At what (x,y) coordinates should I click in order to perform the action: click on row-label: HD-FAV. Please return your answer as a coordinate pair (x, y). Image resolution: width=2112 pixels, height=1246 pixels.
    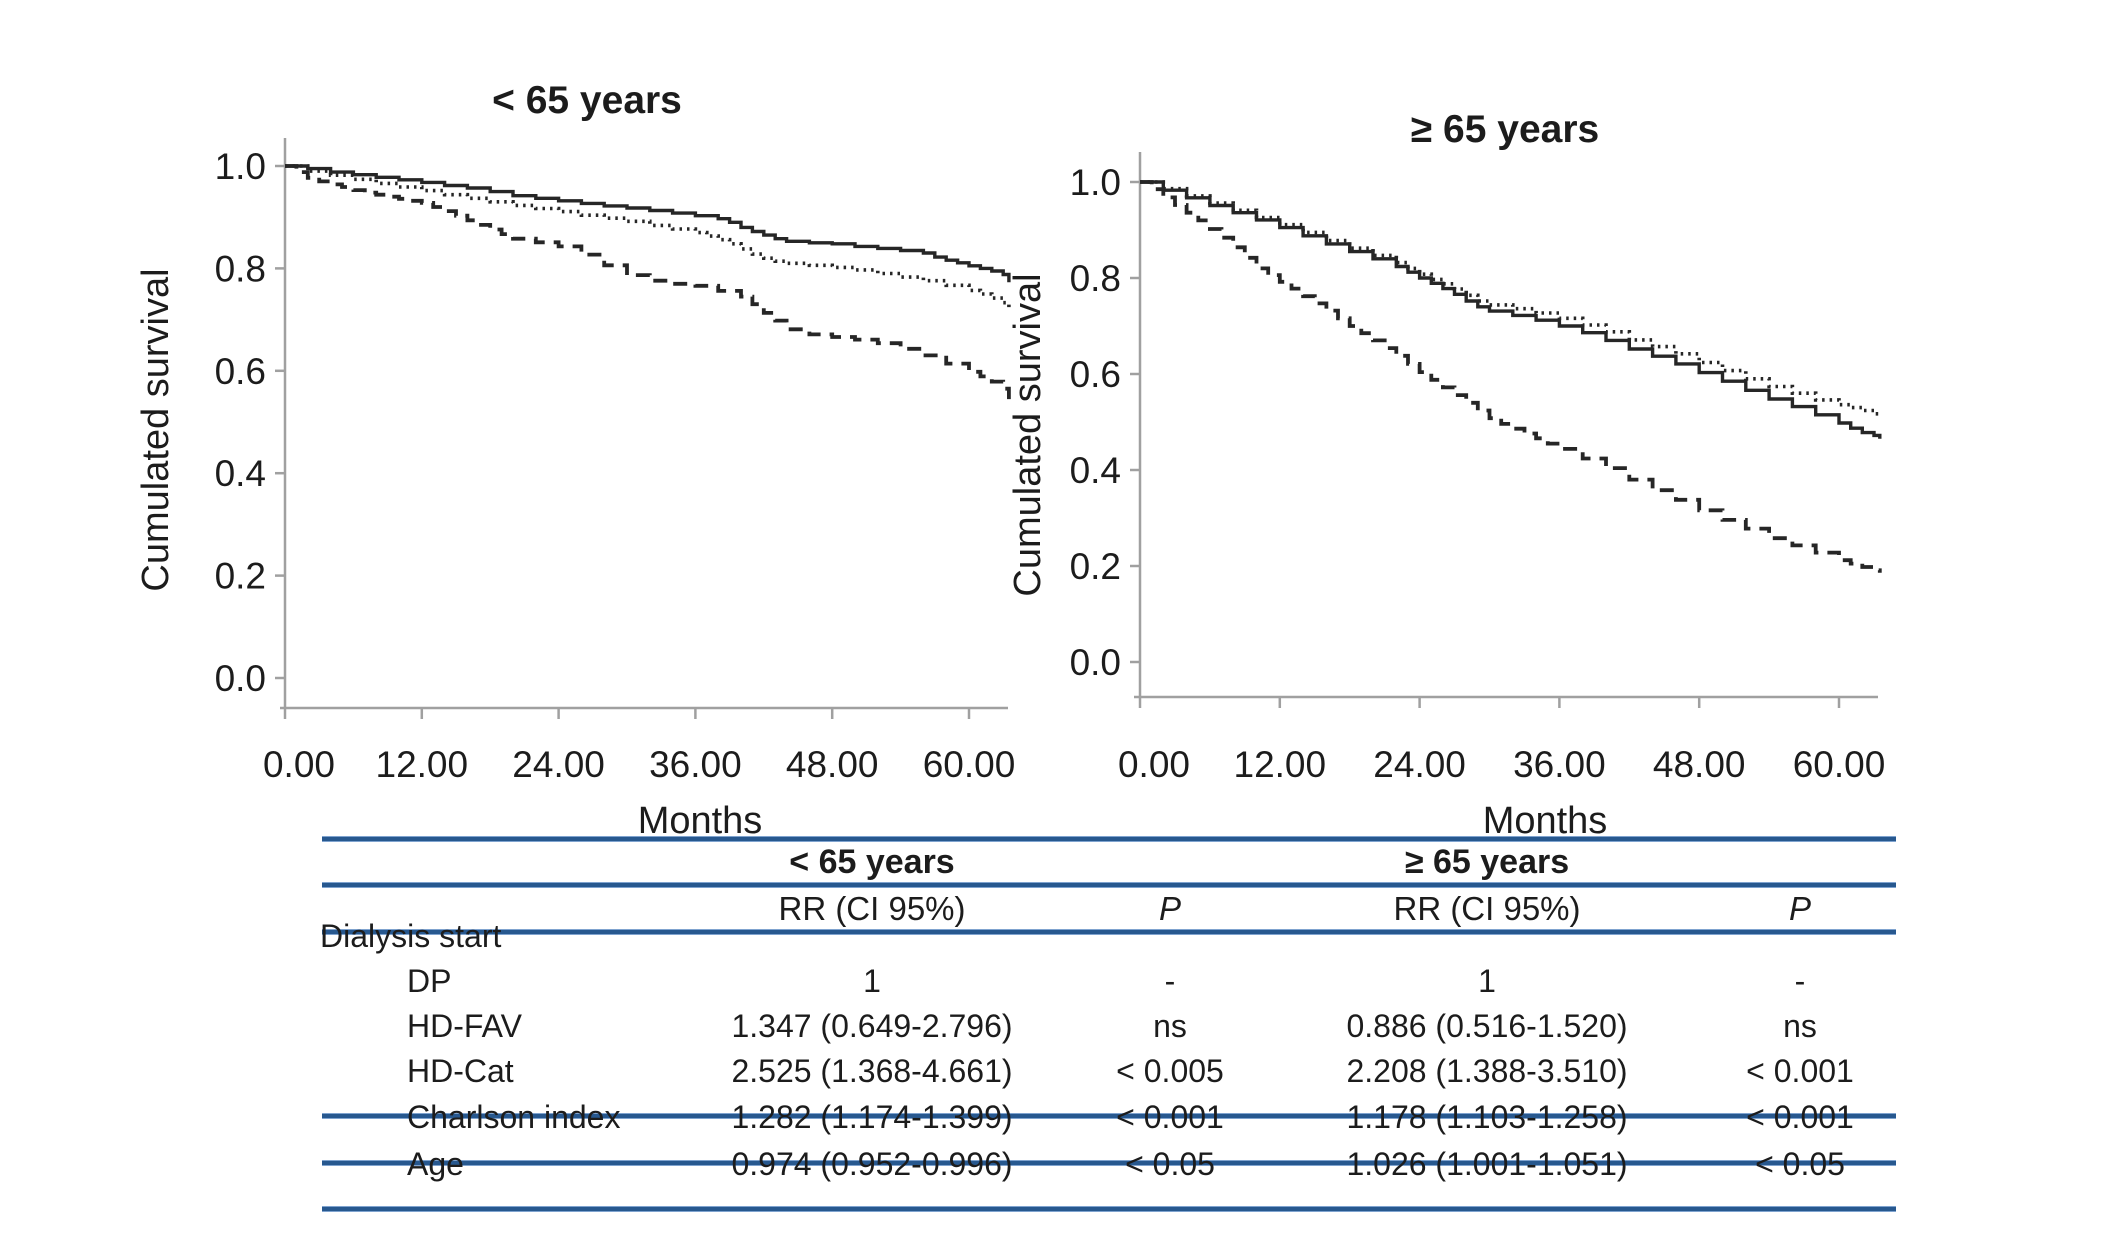
    Looking at the image, I should click on (464, 1026).